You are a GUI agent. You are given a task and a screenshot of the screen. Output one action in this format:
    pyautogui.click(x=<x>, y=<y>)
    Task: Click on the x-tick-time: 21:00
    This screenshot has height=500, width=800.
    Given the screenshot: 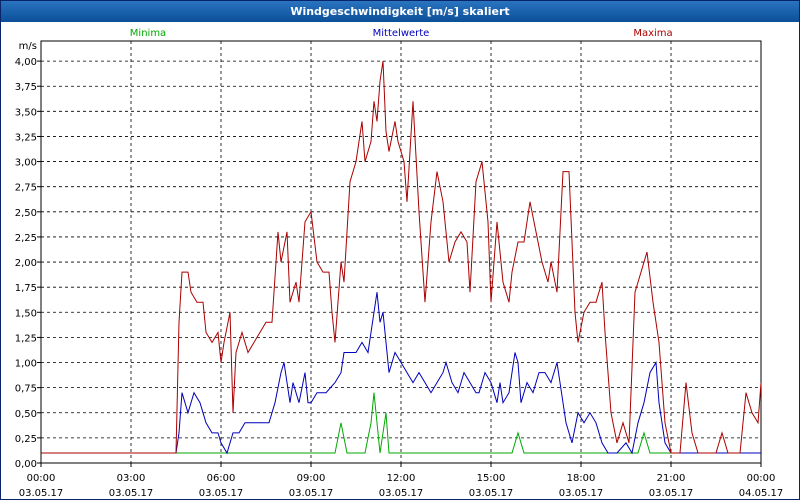 What is the action you would take?
    pyautogui.click(x=671, y=478)
    